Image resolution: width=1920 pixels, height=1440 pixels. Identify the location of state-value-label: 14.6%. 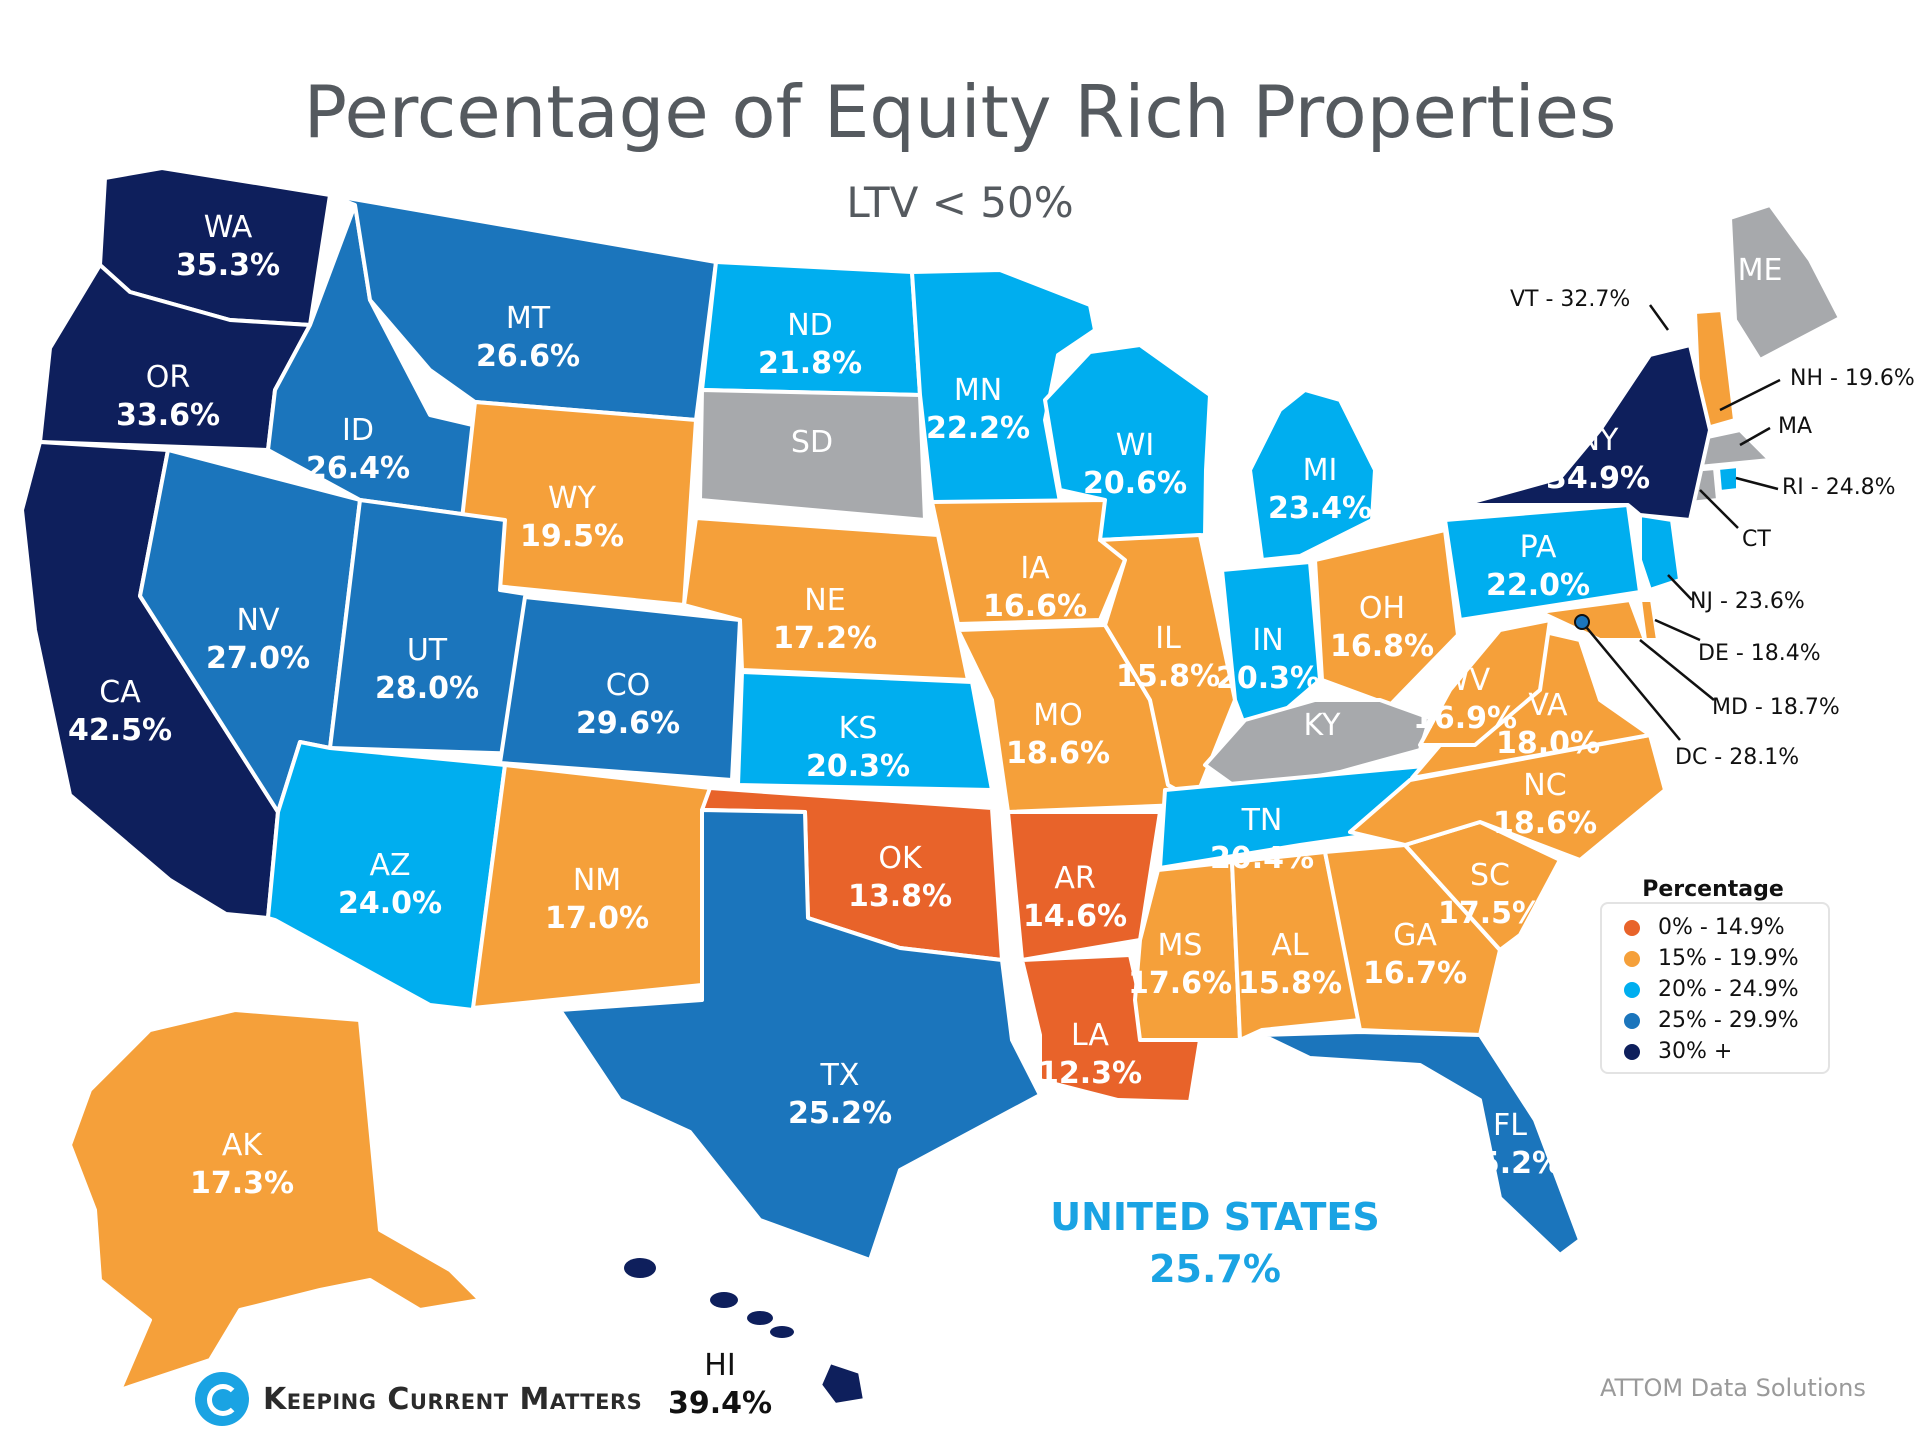
(1075, 916).